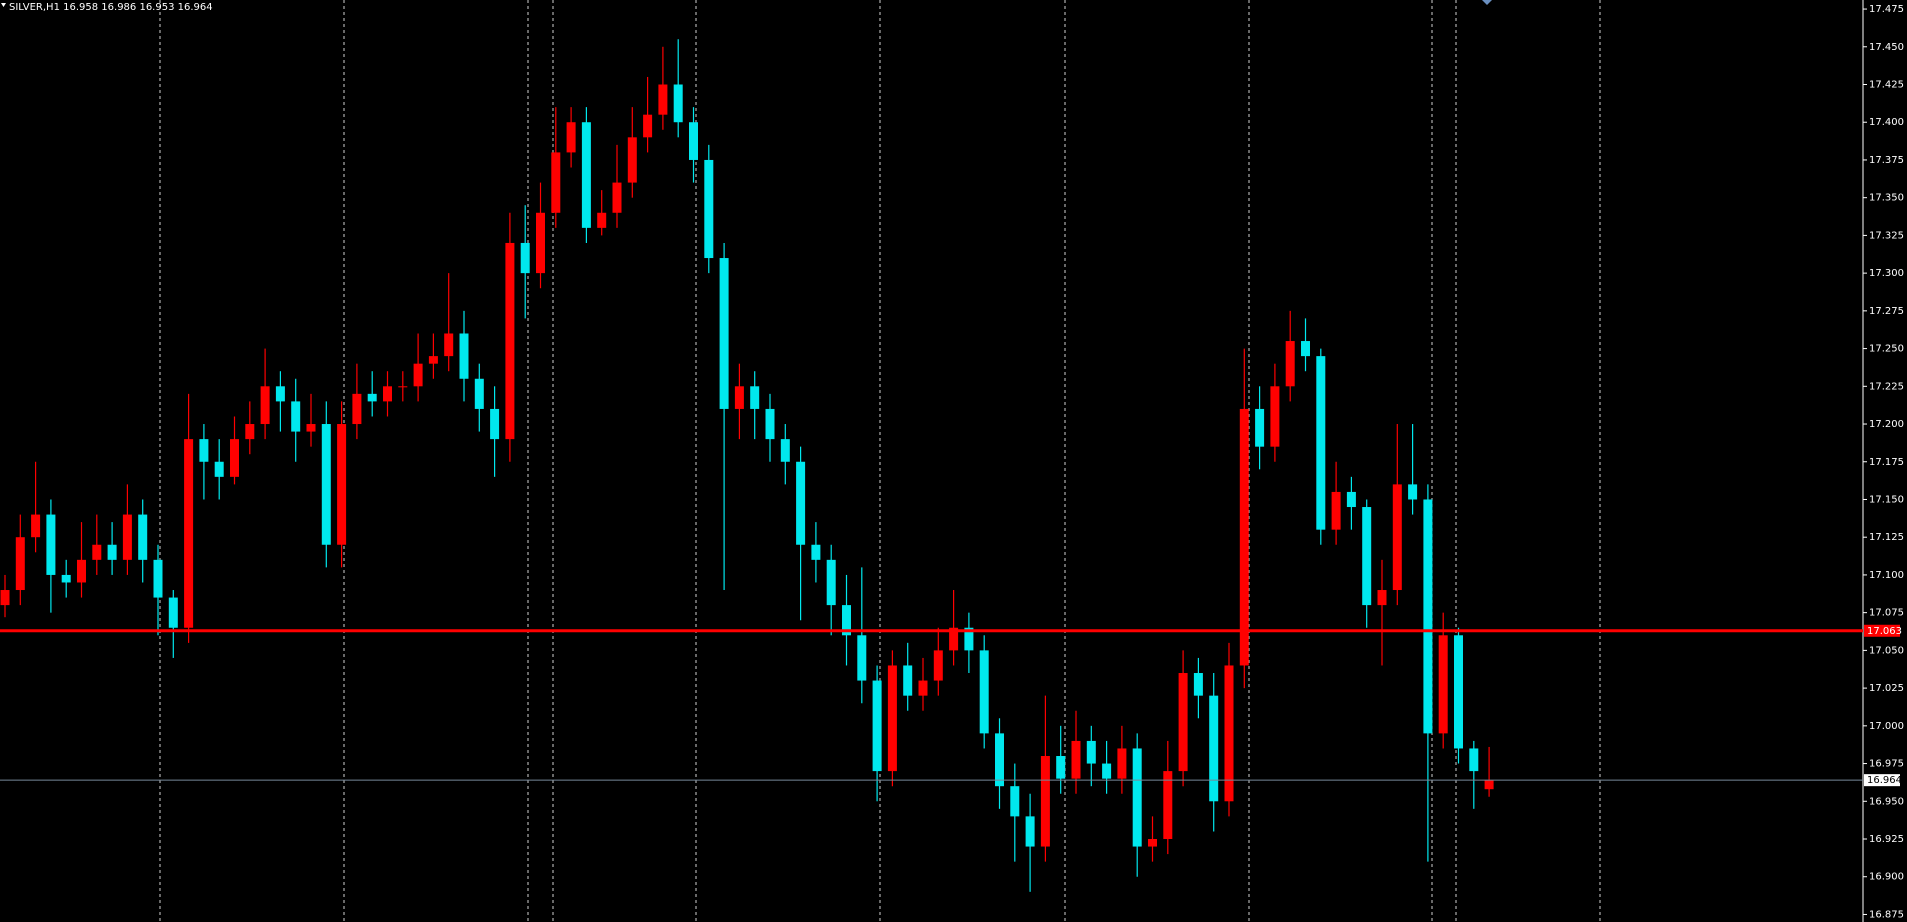 The image size is (1907, 922). Describe the element at coordinates (1886, 85) in the screenshot. I see `y-tick-label: 17.425` at that location.